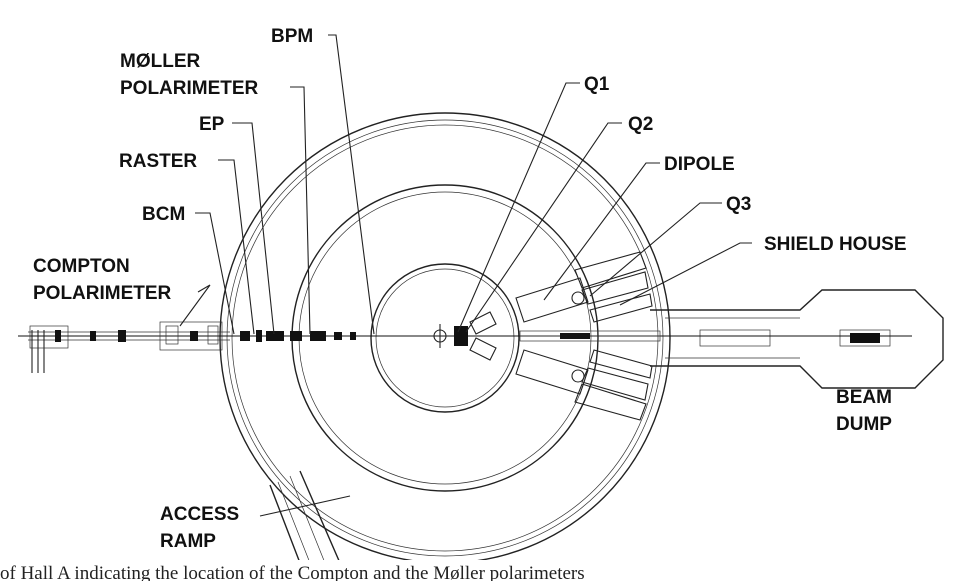 This screenshot has width=964, height=581. I want to click on label-moller-line1: MØLLER, so click(160, 61).